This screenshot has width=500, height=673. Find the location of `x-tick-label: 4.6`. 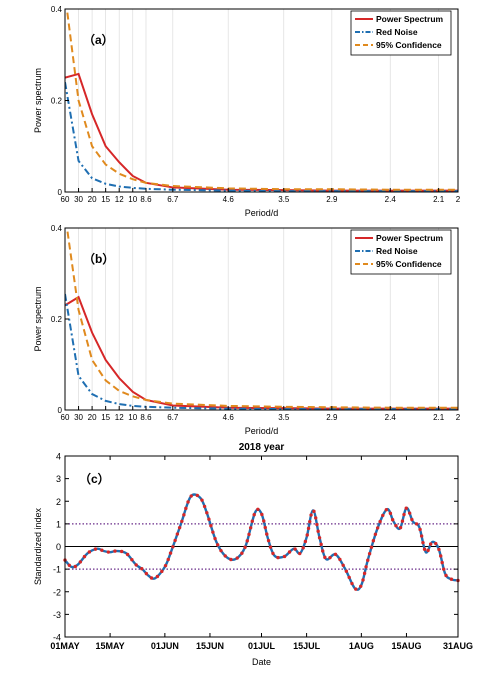

x-tick-label: 4.6 is located at coordinates (229, 199).